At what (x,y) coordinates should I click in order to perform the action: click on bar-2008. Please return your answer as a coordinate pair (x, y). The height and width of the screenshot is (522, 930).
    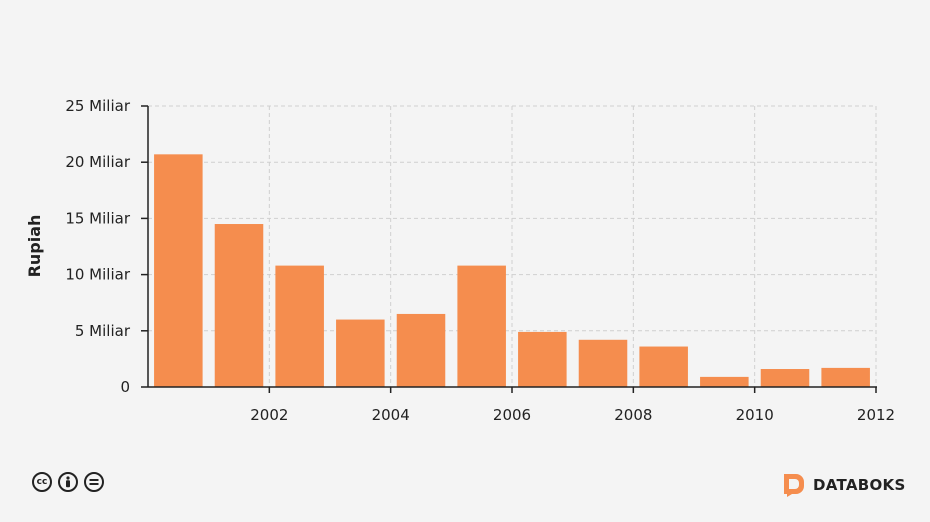
    Looking at the image, I should click on (603, 363).